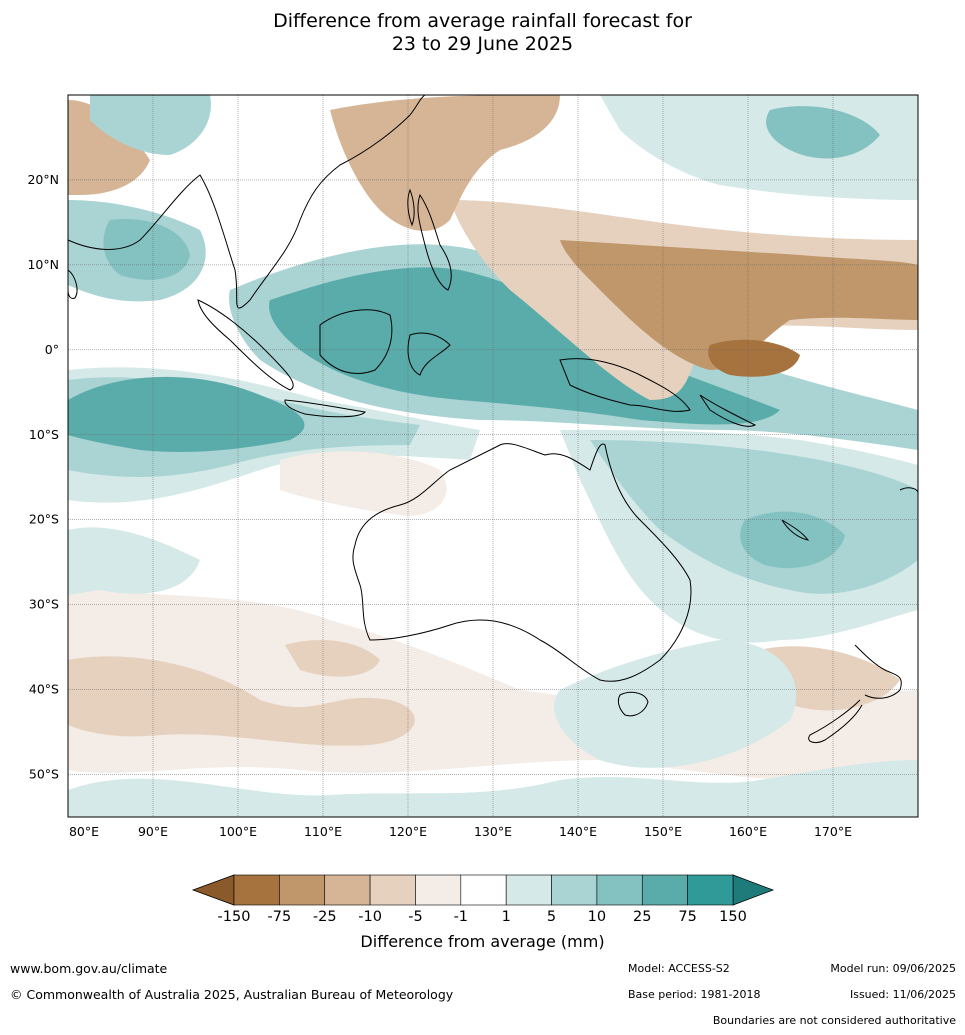 The height and width of the screenshot is (1035, 965). Describe the element at coordinates (663, 831) in the screenshot. I see `longitude-label: 150°E` at that location.